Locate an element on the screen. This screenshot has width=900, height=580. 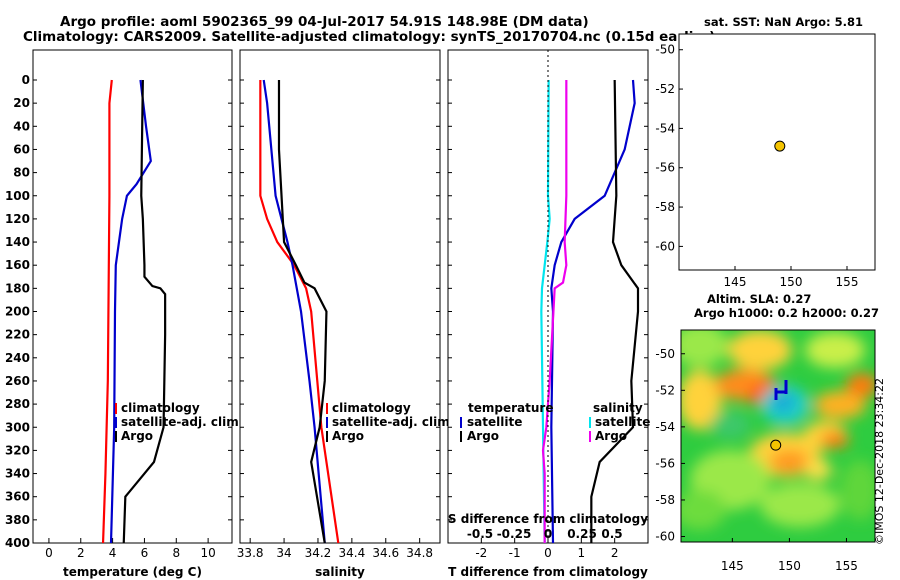
sla-map-field is located at coordinates (778, 436).